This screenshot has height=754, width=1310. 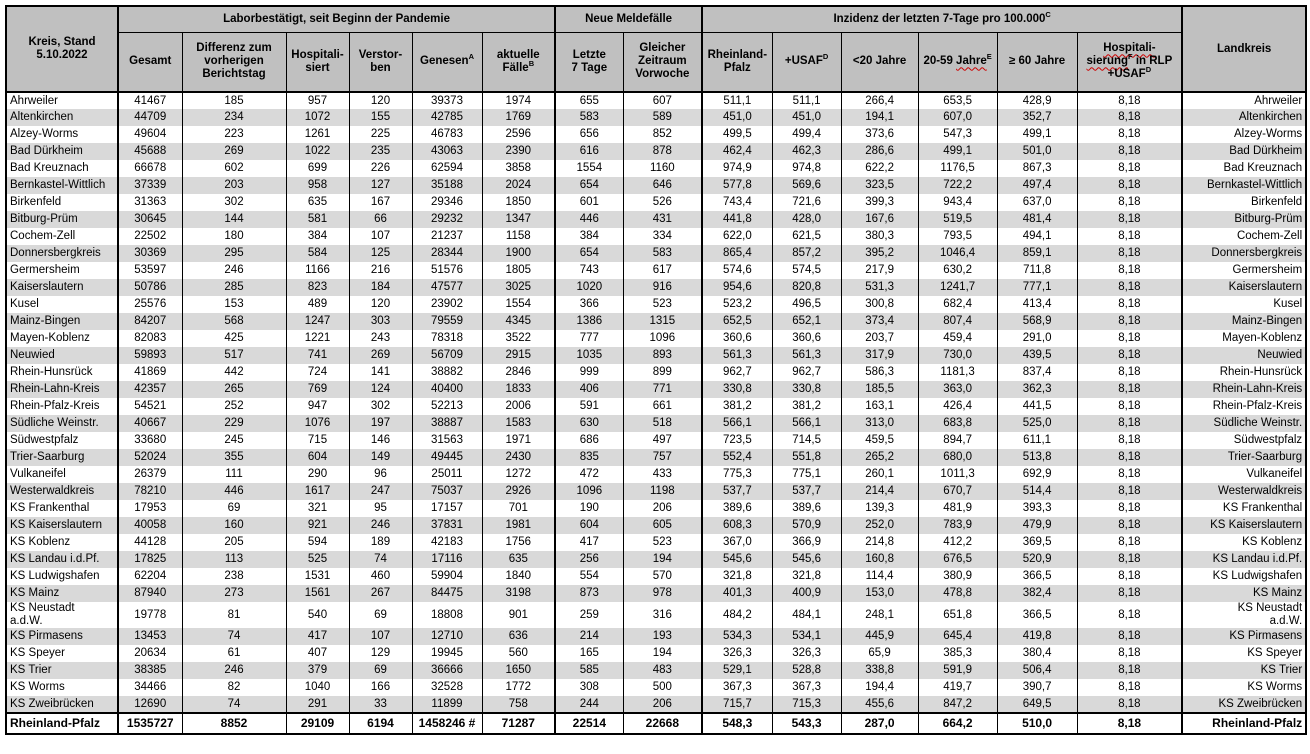 What do you see at coordinates (1037, 508) in the screenshot?
I see `value-cell: 393,3` at bounding box center [1037, 508].